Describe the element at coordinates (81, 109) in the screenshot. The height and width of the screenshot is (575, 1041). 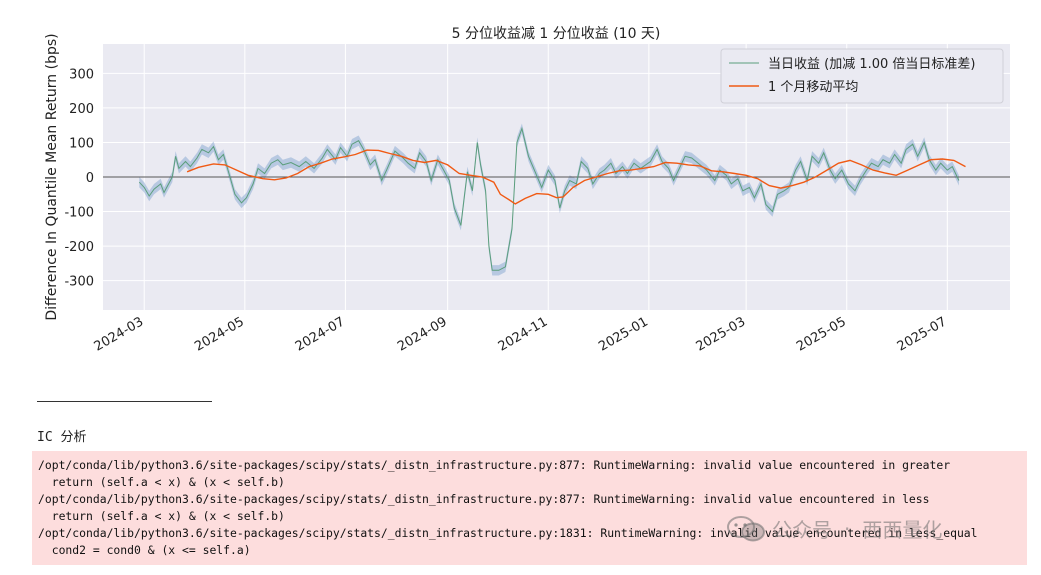
I see `y-tick-label: 200` at that location.